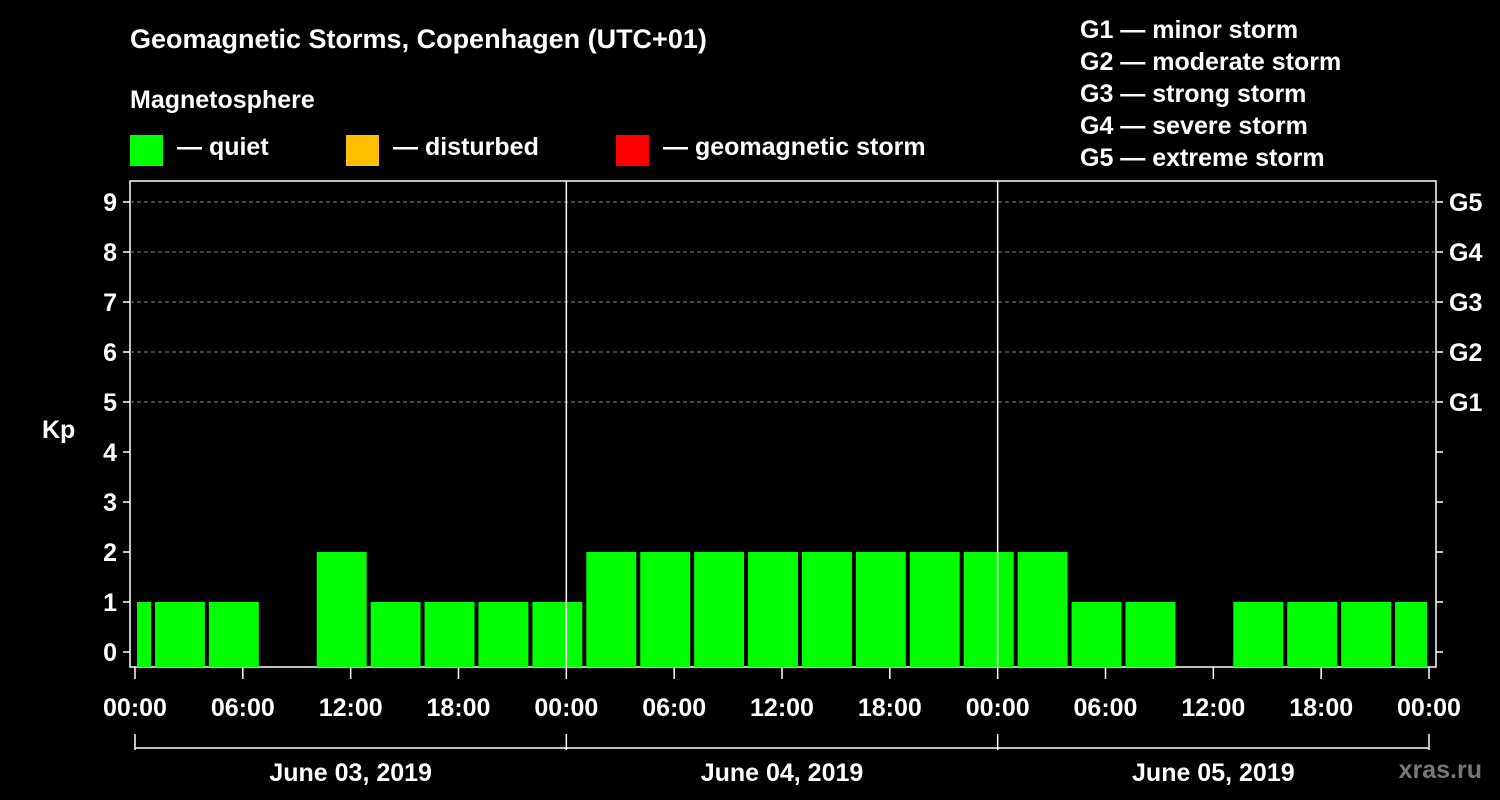 This screenshot has height=800, width=1500. What do you see at coordinates (794, 147) in the screenshot?
I see `legend-storm-label: — geomagnetic storm` at bounding box center [794, 147].